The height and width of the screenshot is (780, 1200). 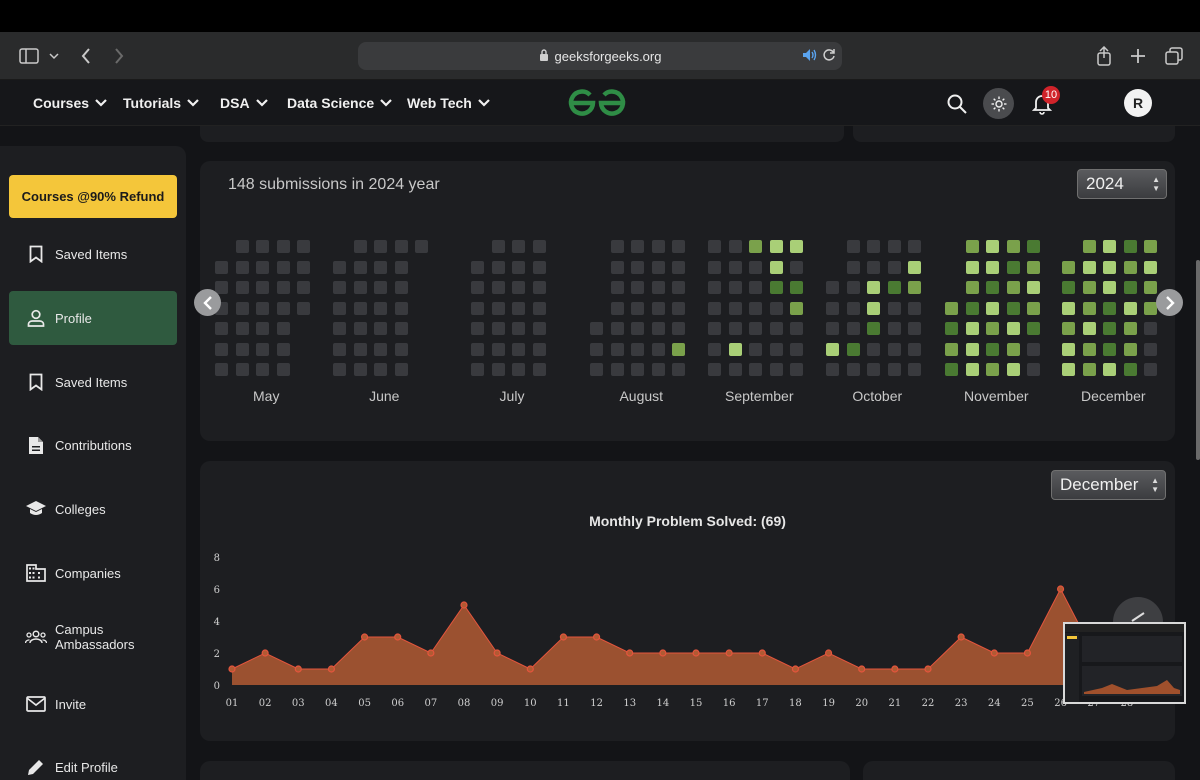 What do you see at coordinates (1138, 103) in the screenshot?
I see `avatar: R` at bounding box center [1138, 103].